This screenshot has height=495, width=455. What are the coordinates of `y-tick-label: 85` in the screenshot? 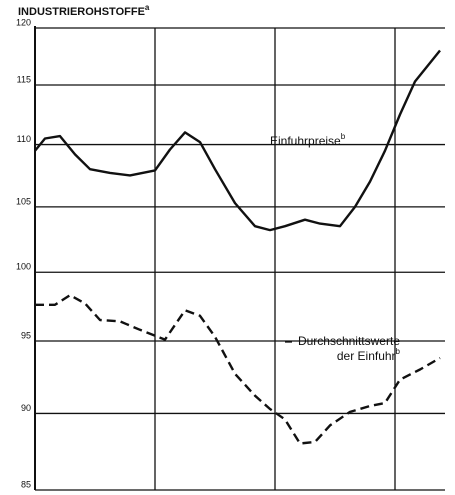 It's located at (26, 484).